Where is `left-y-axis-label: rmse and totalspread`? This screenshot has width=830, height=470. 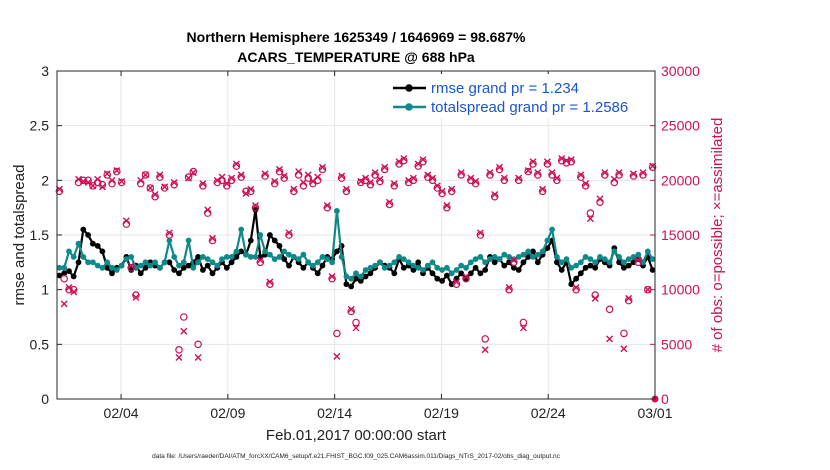
left-y-axis-label: rmse and totalspread is located at coordinates (19, 235).